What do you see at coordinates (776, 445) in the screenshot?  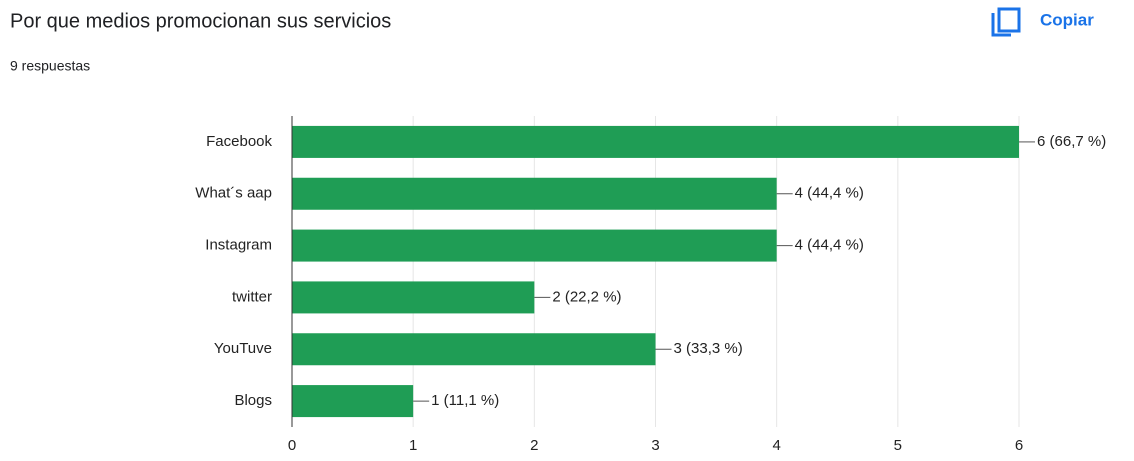 I see `x-tick-label: 4` at bounding box center [776, 445].